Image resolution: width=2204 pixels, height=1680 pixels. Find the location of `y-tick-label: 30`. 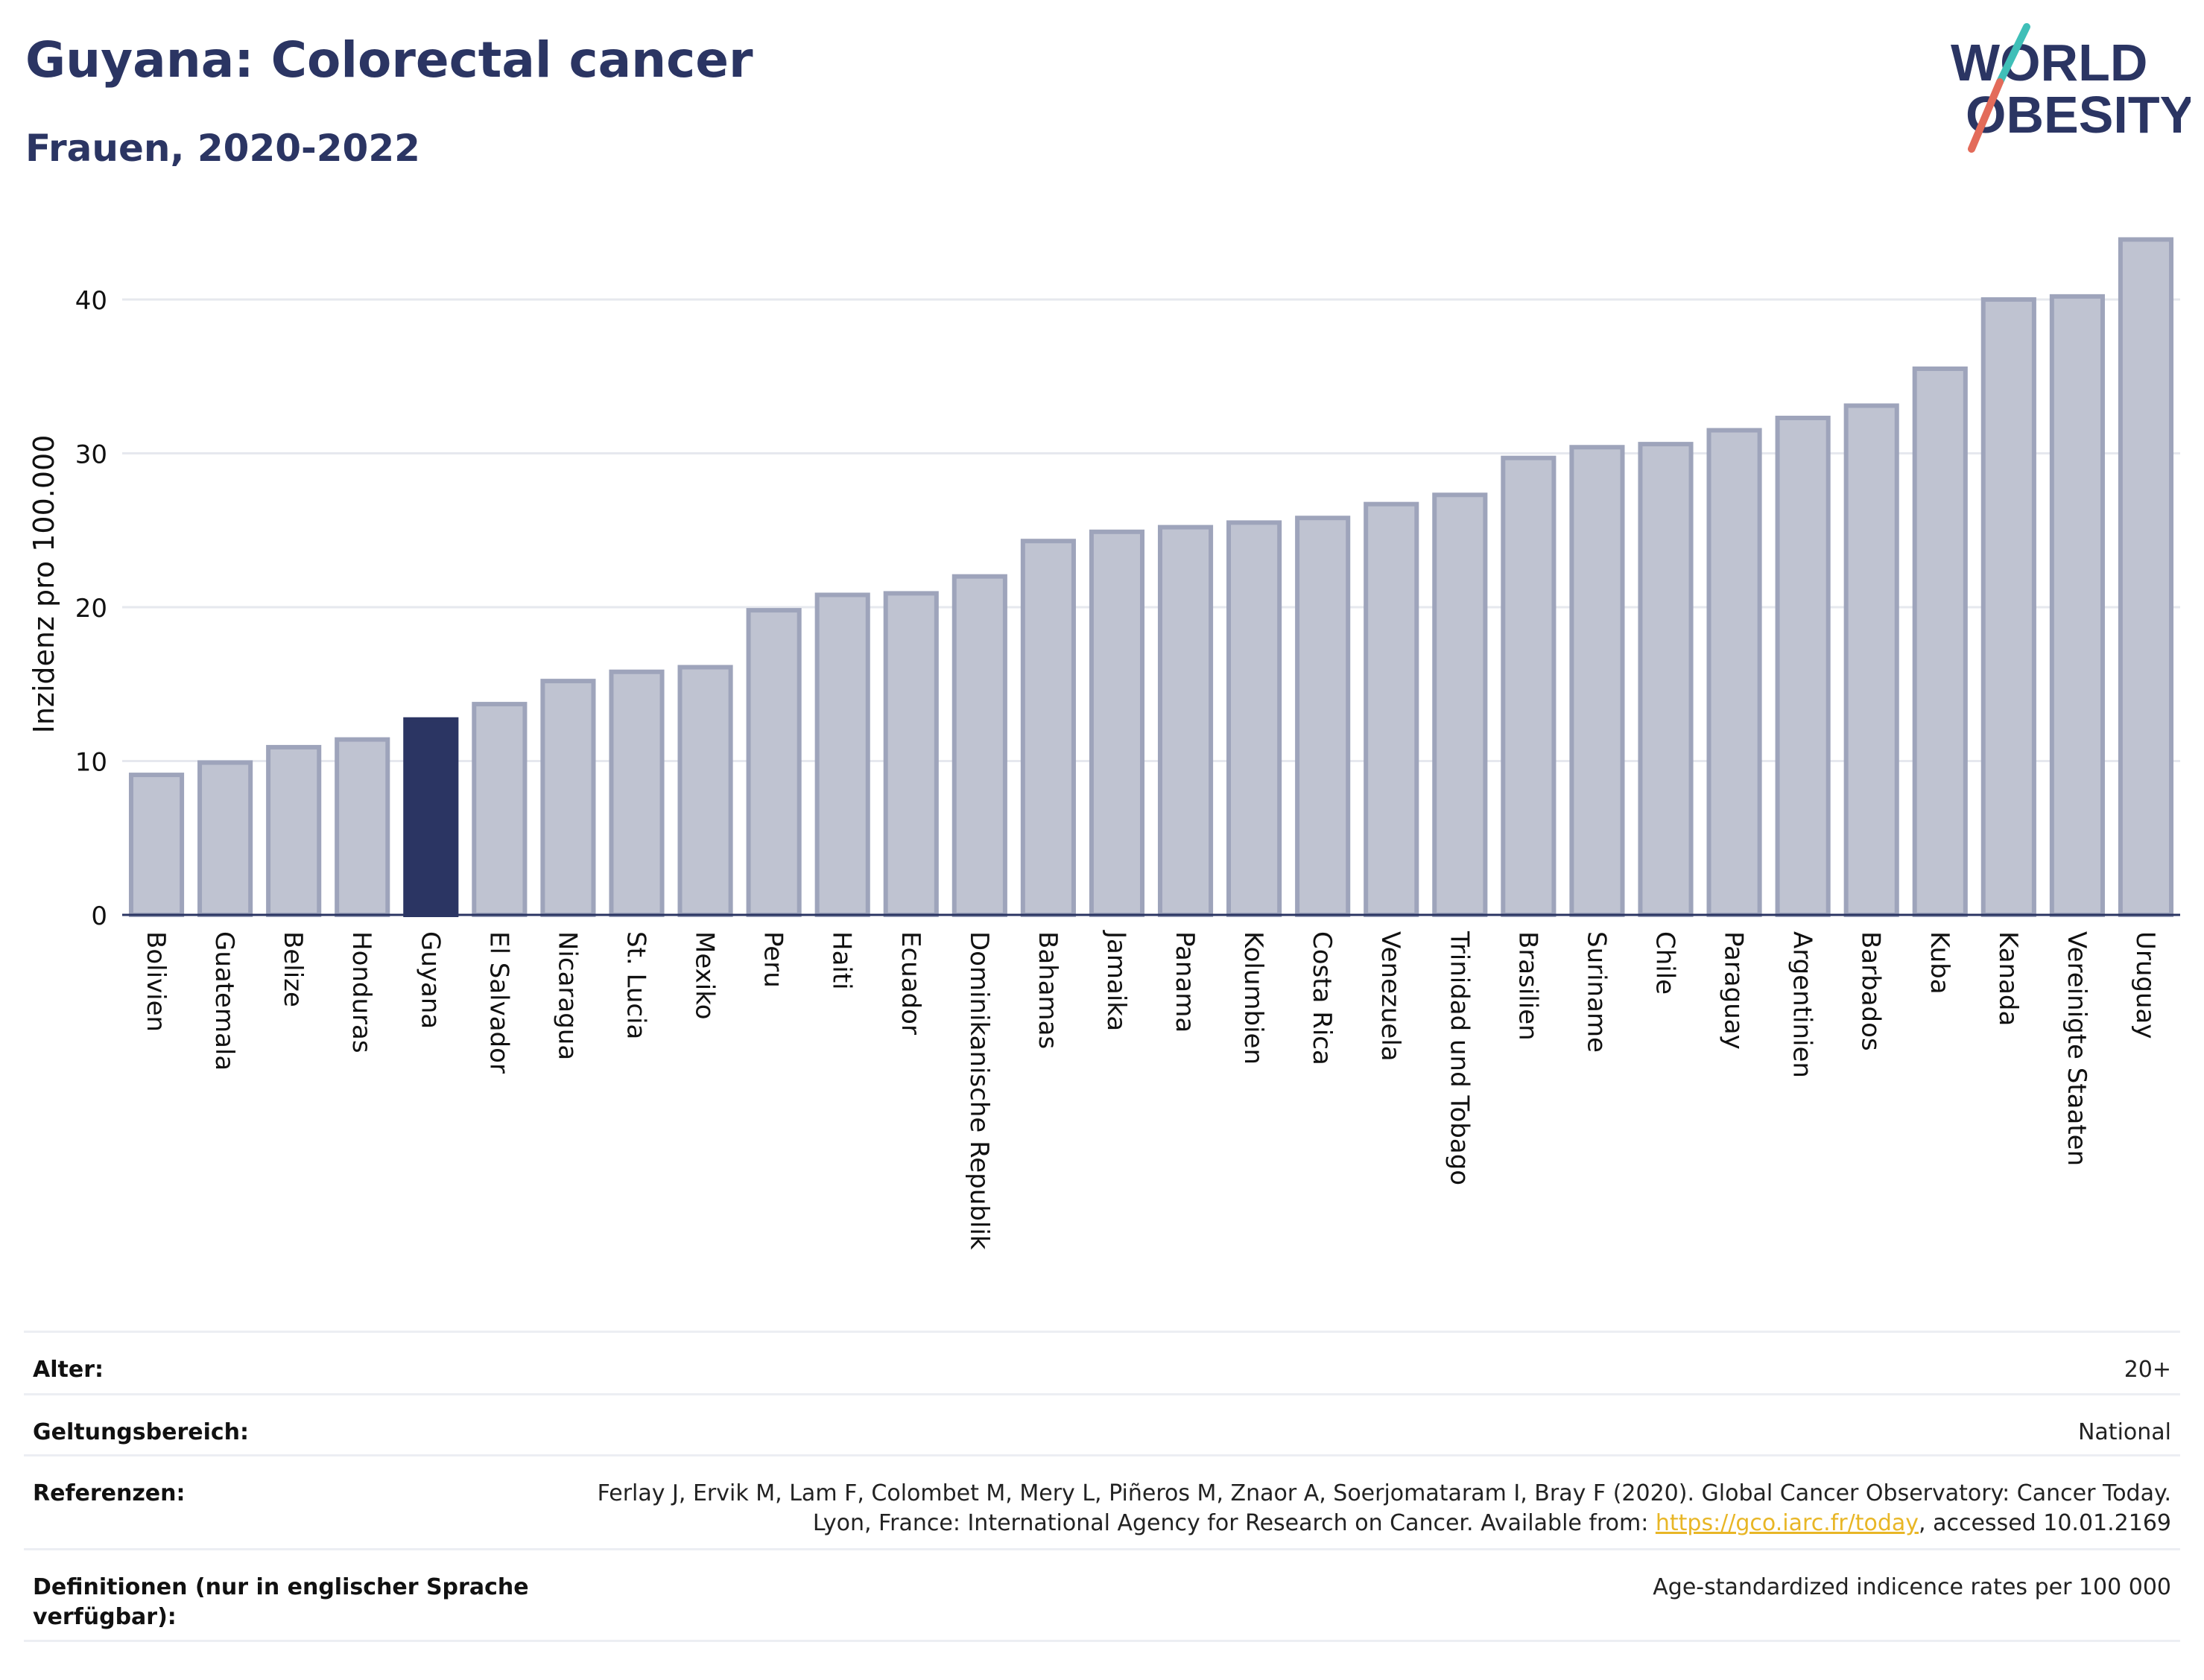

y-tick-label: 30 is located at coordinates (91, 455).